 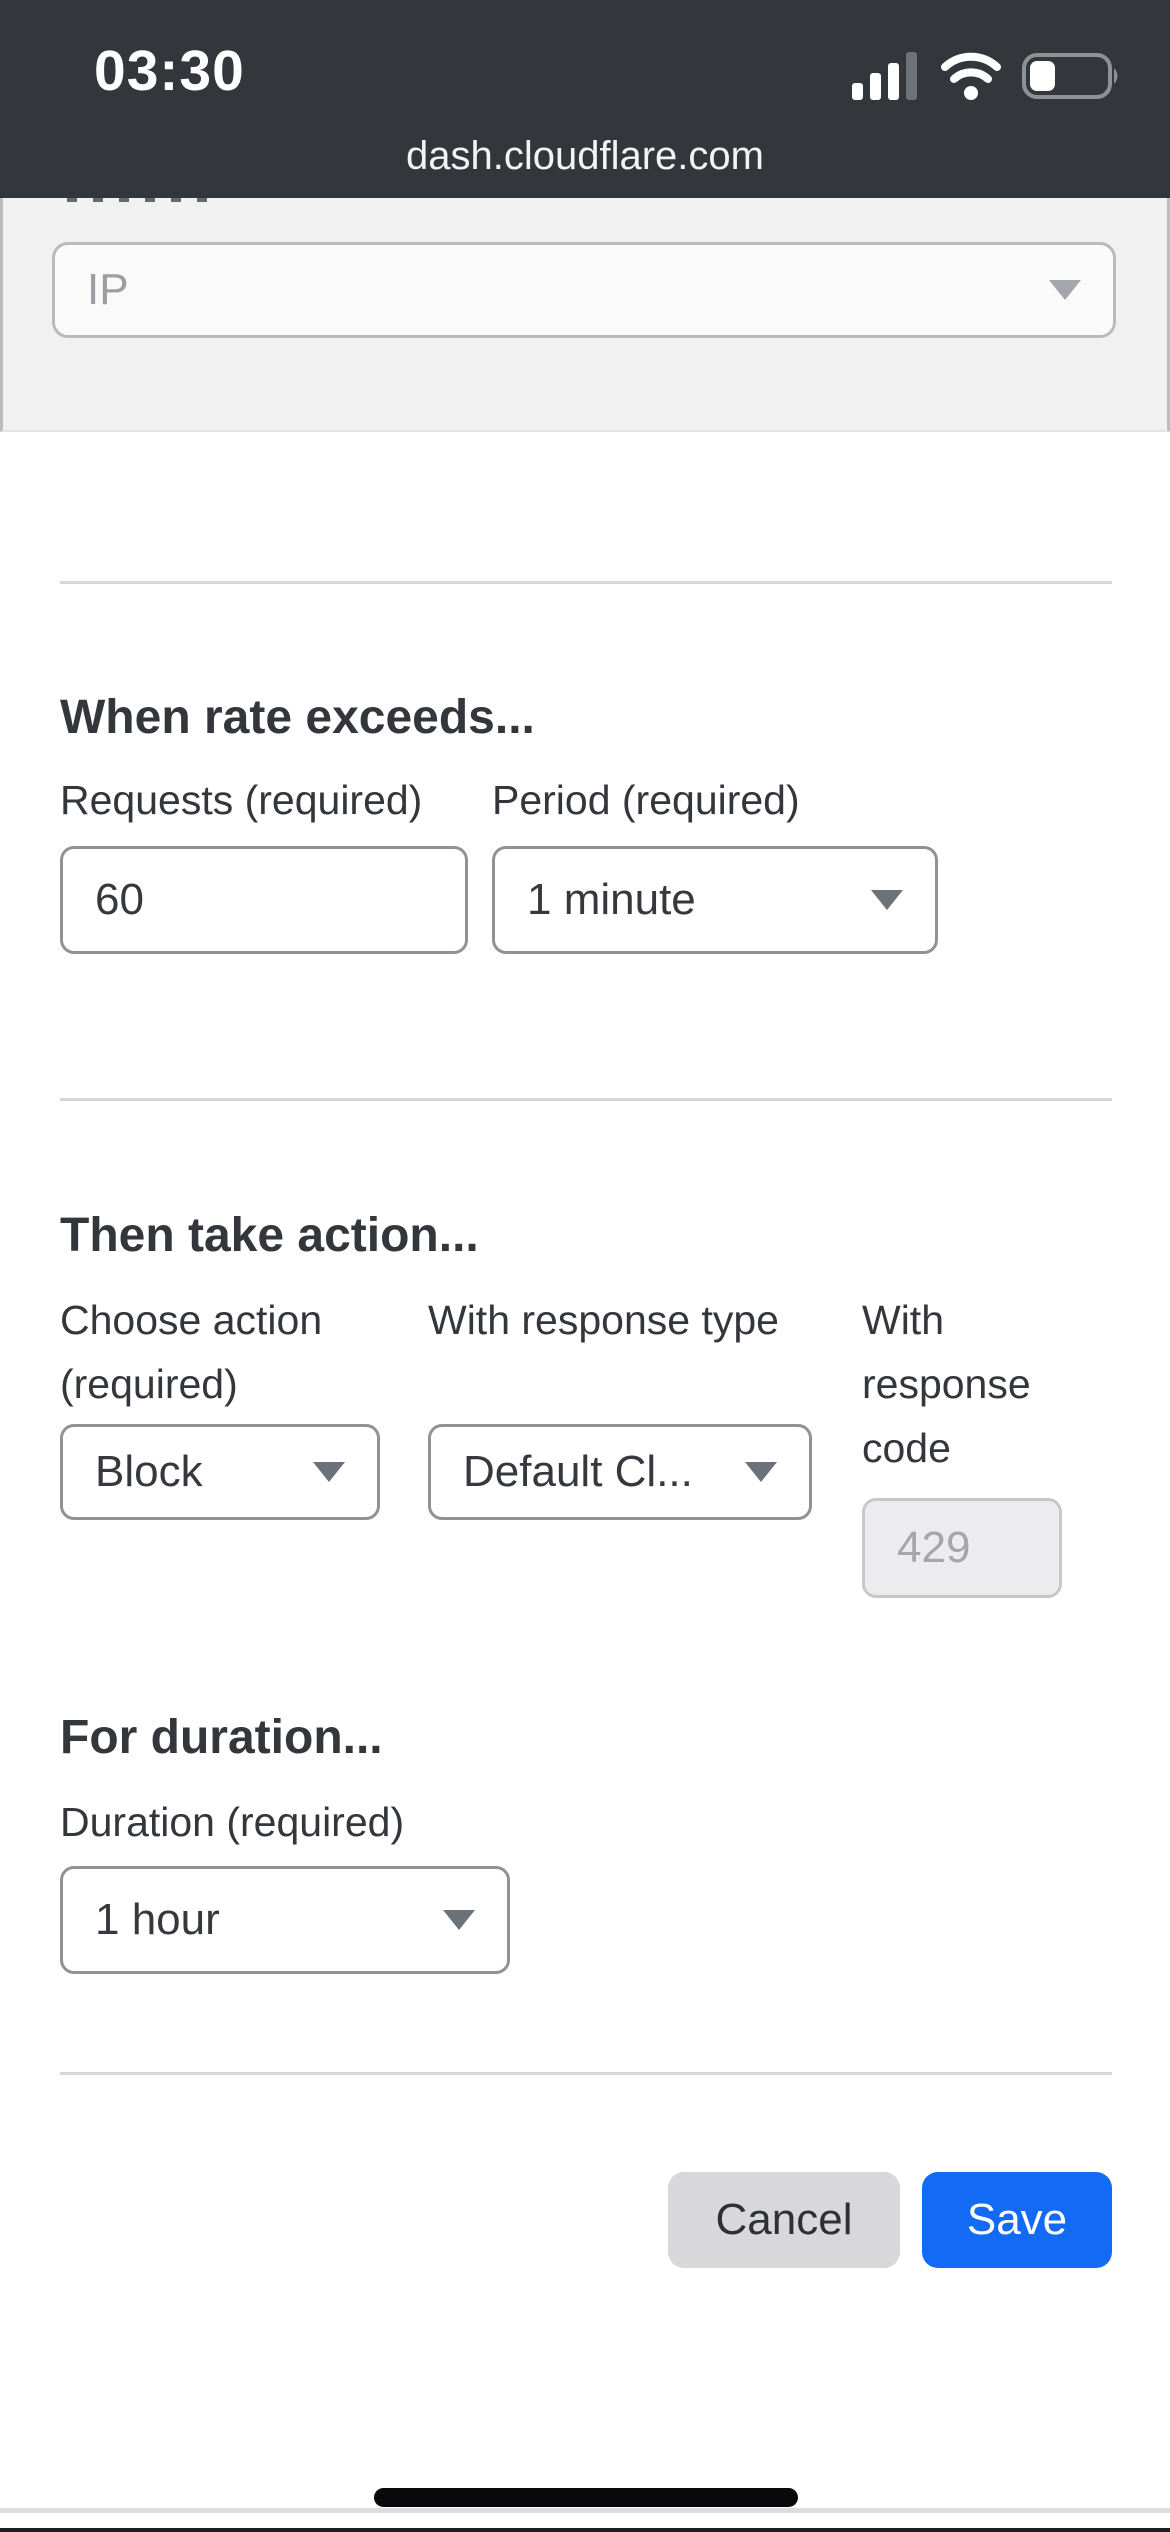 What do you see at coordinates (169, 71) in the screenshot?
I see `status-time: 03:30` at bounding box center [169, 71].